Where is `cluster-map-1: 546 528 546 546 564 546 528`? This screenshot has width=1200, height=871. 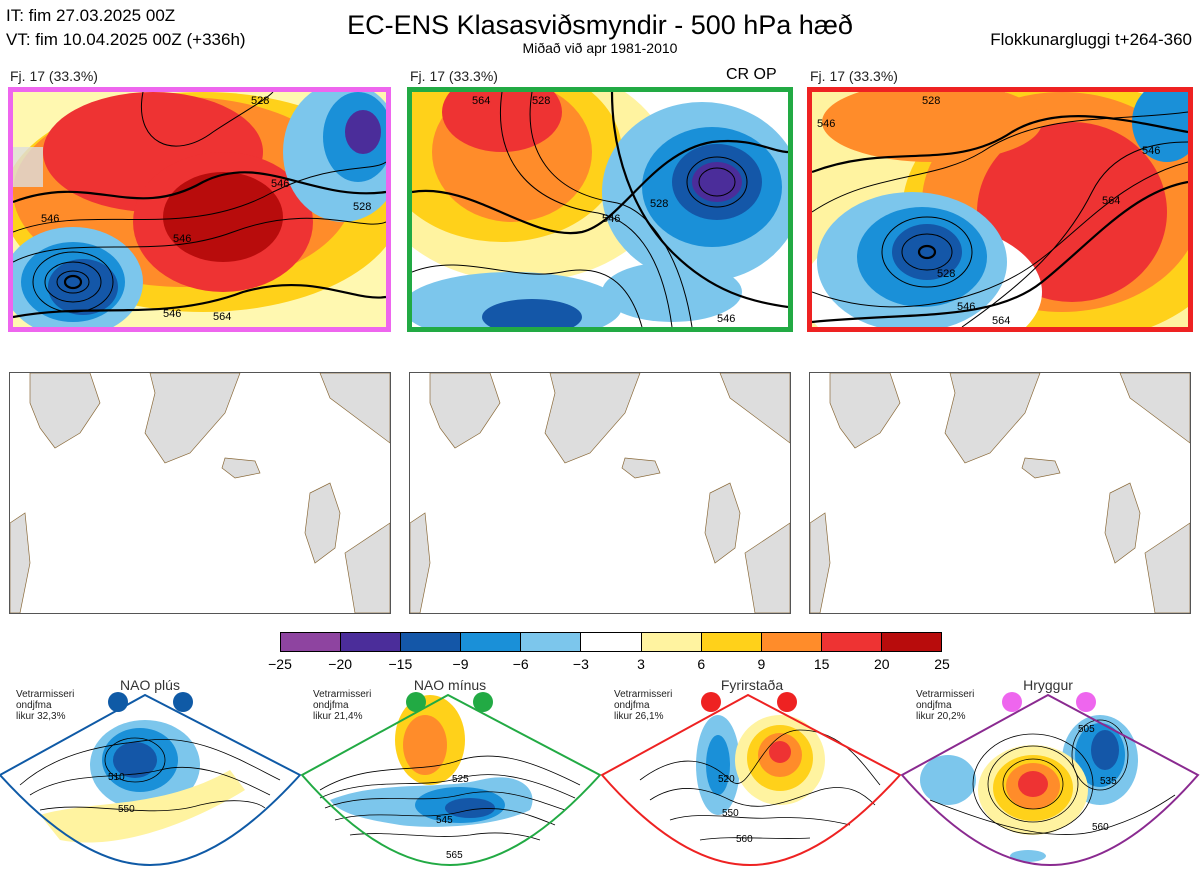
cluster-map-1: 546 528 546 546 564 546 528 is located at coordinates (199, 209).